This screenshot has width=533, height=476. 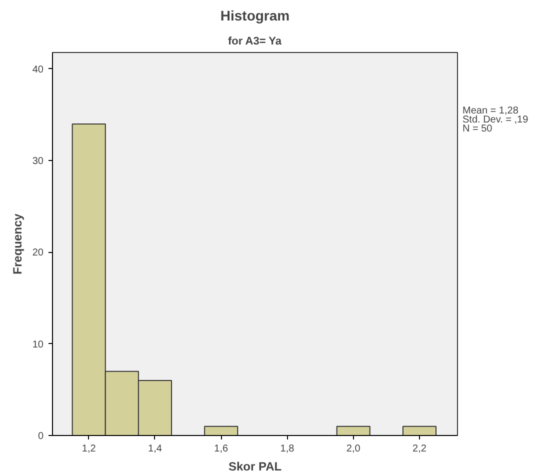 I want to click on y-tick-label: 0, so click(x=41, y=436).